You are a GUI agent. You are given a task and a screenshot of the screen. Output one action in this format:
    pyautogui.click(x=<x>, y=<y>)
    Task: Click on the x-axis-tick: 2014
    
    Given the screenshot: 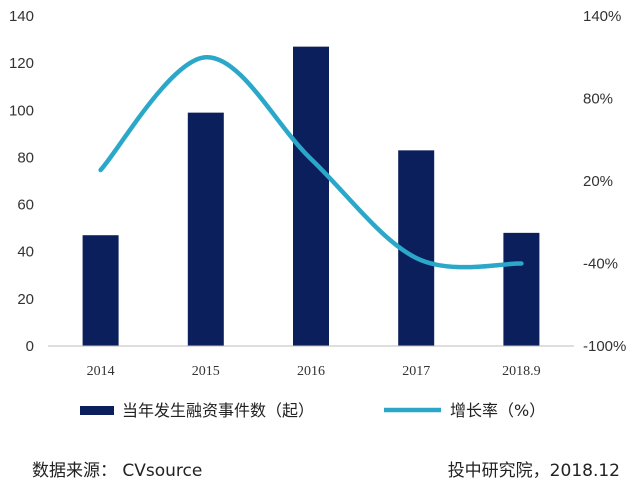 What is the action you would take?
    pyautogui.click(x=101, y=371)
    